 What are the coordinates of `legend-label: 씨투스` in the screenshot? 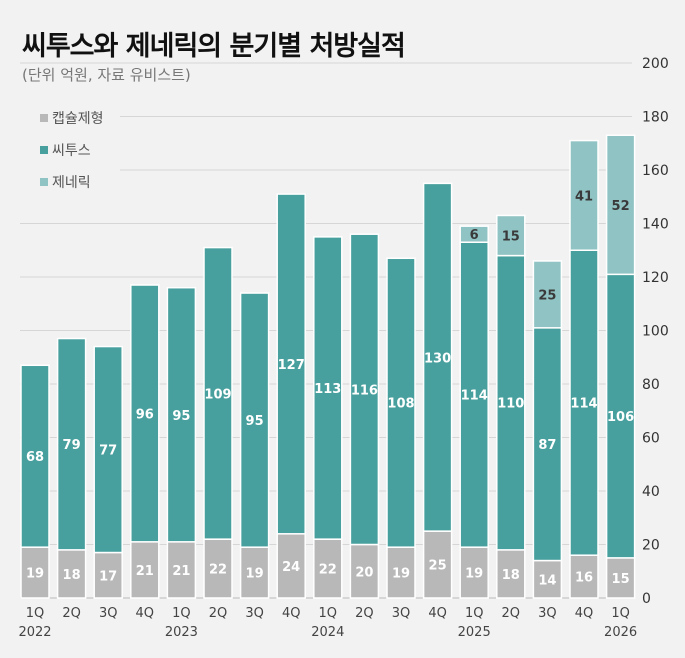 It's located at (71, 151).